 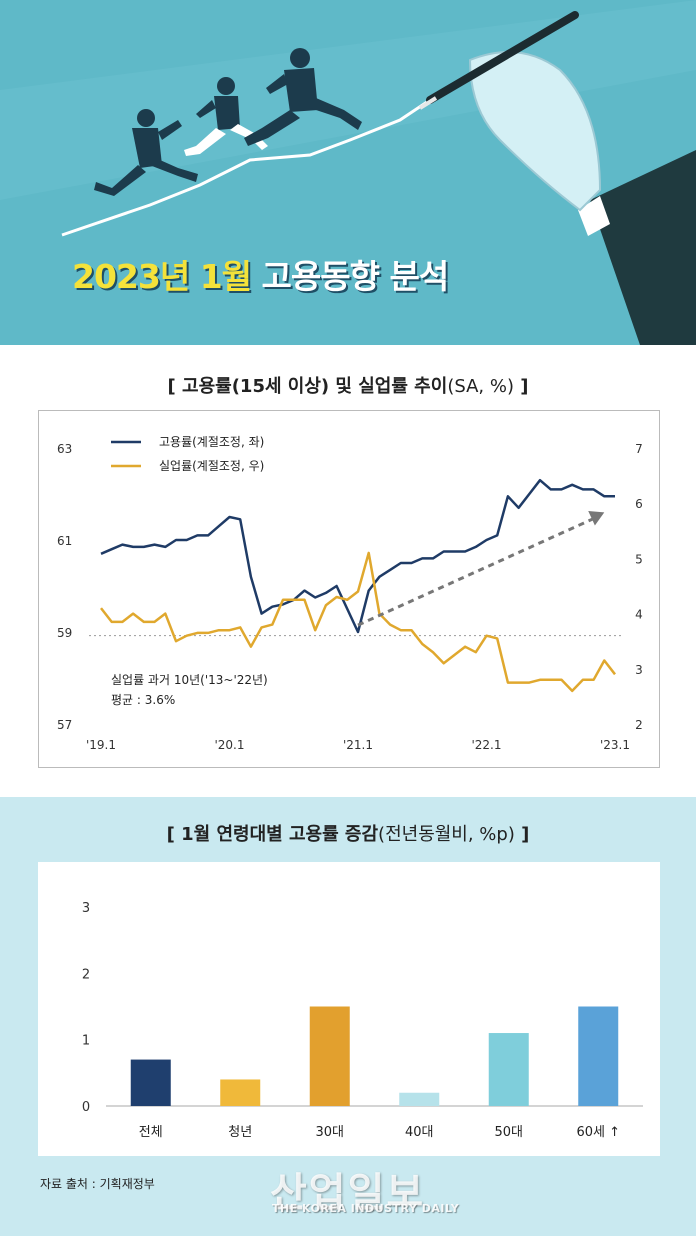 What do you see at coordinates (480, 386) in the screenshot?
I see `chart1-title-unit: (SA, %)` at bounding box center [480, 386].